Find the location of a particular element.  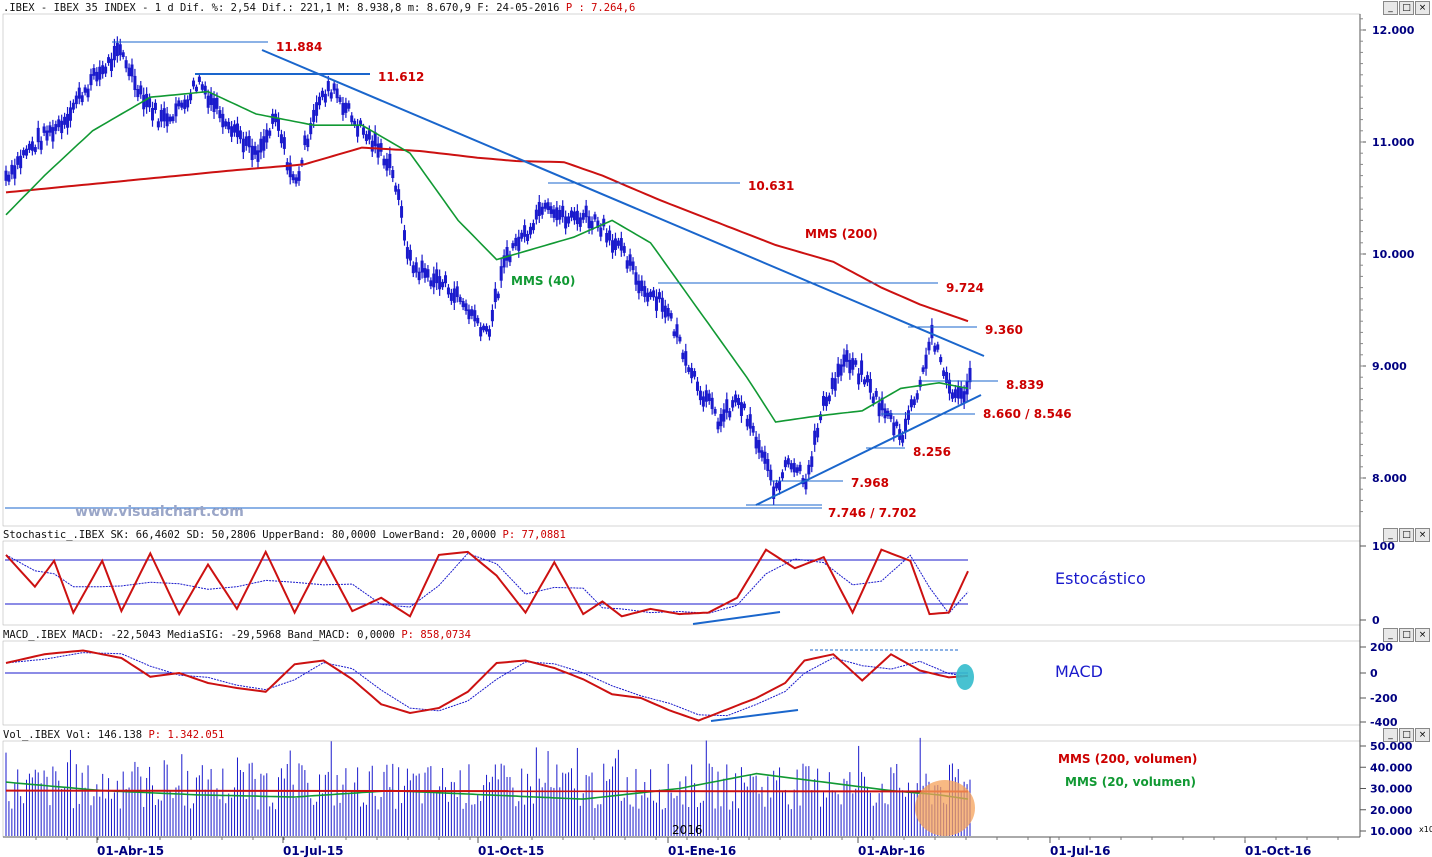

change: 221,1 is located at coordinates (316, 8).